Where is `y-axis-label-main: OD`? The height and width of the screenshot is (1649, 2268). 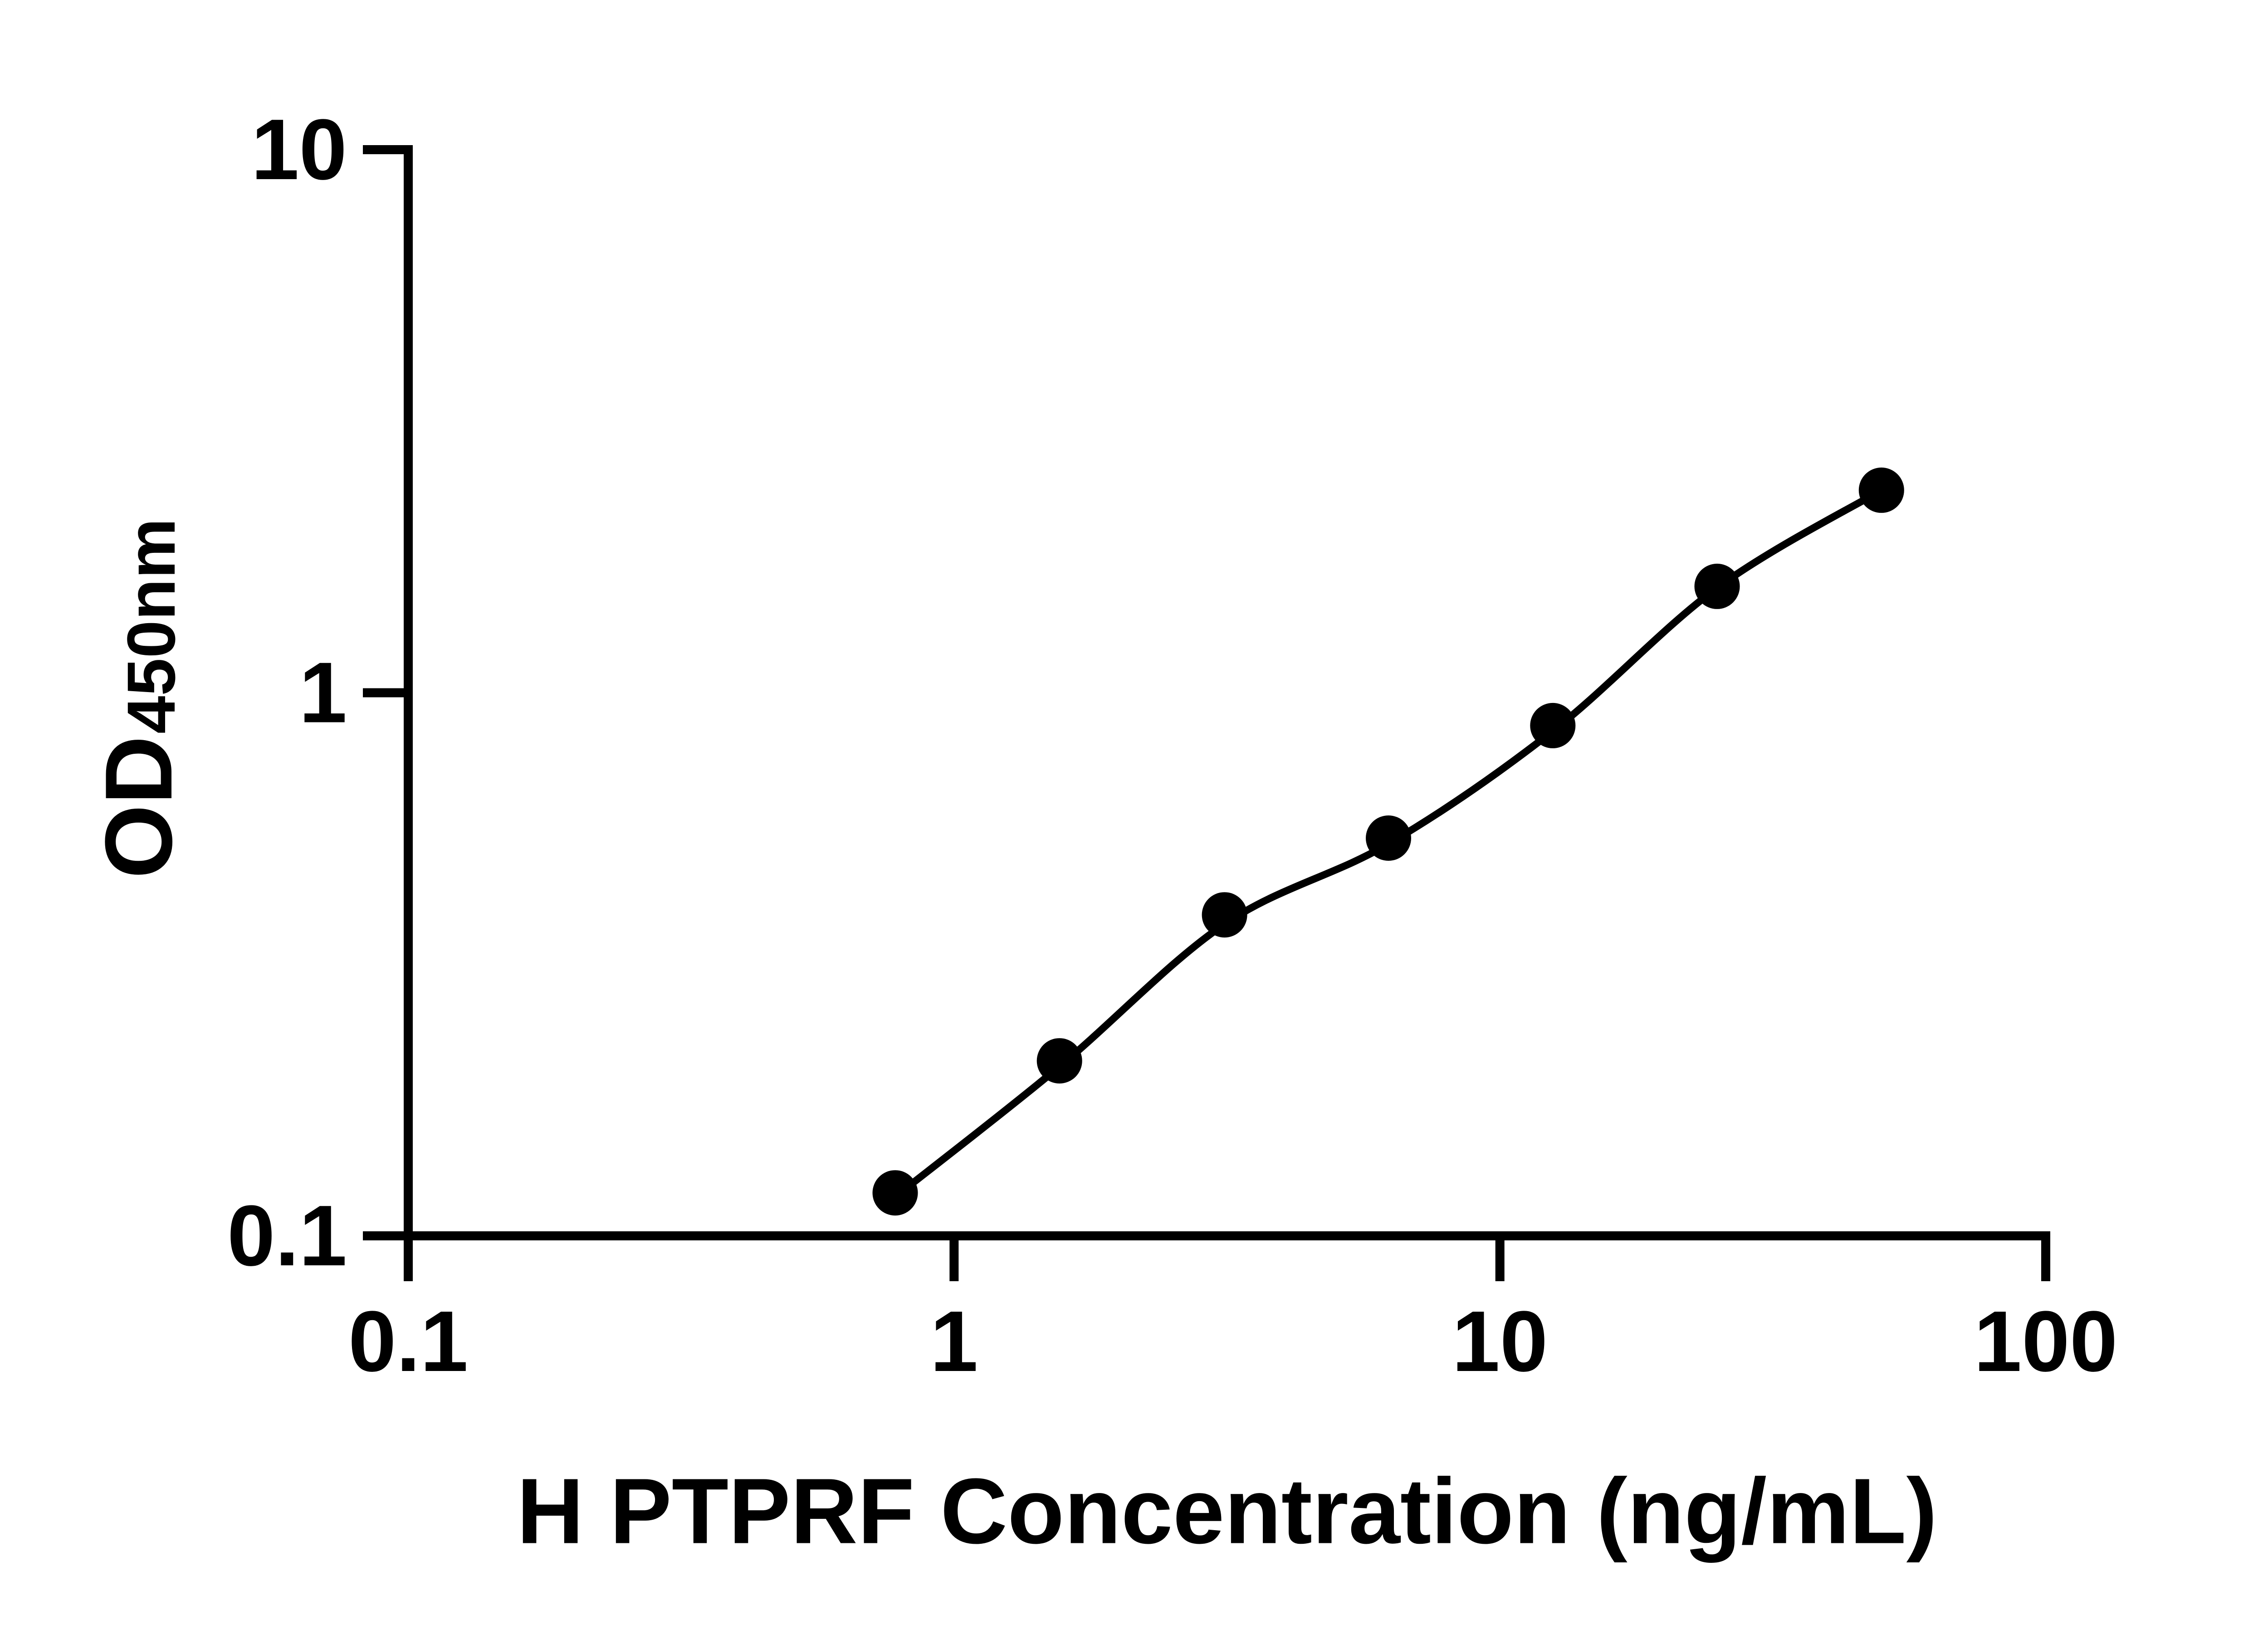
y-axis-label-main: OD is located at coordinates (139, 807).